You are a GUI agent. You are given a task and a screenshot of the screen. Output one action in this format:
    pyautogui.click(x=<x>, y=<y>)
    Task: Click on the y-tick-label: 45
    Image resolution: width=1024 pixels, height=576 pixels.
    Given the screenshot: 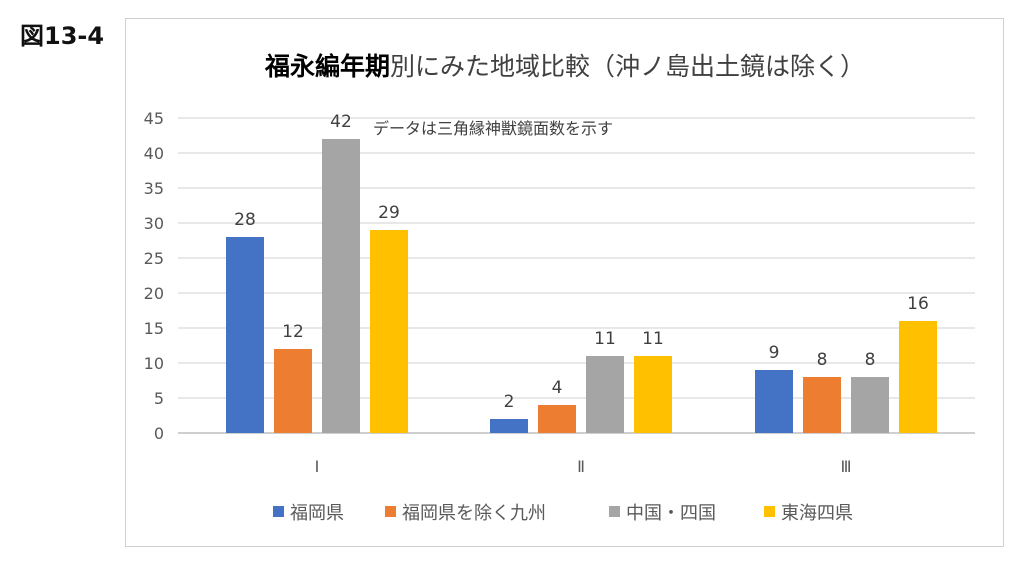 What is the action you would take?
    pyautogui.click(x=154, y=118)
    